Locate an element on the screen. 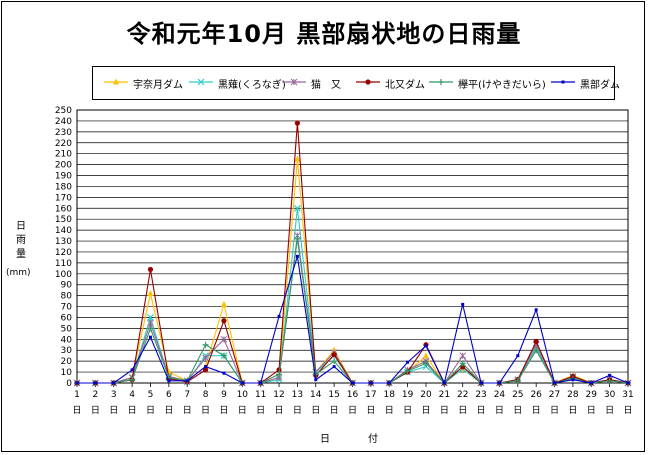  y-tick-label: 70 is located at coordinates (67, 308).